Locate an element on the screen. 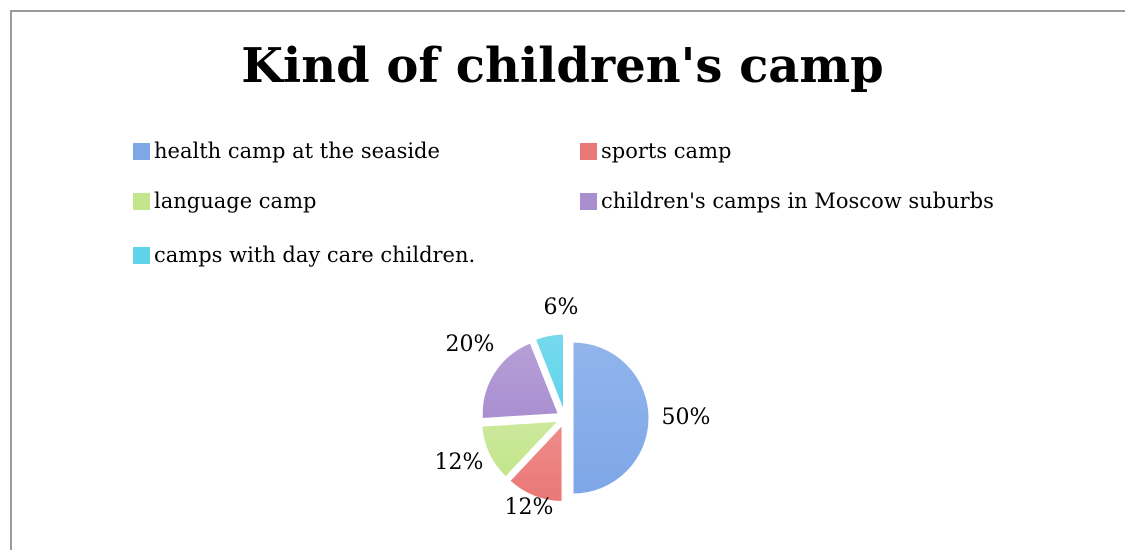 The image size is (1125, 550). pie-data-label: 50% is located at coordinates (686, 417).